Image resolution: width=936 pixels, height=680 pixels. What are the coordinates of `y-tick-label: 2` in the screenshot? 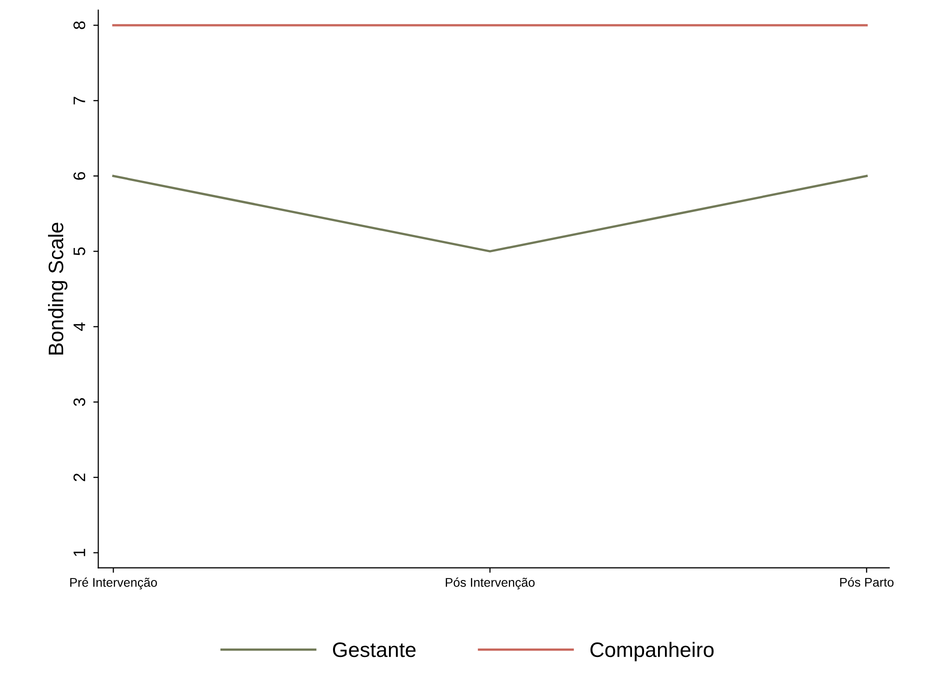 It's located at (79, 478).